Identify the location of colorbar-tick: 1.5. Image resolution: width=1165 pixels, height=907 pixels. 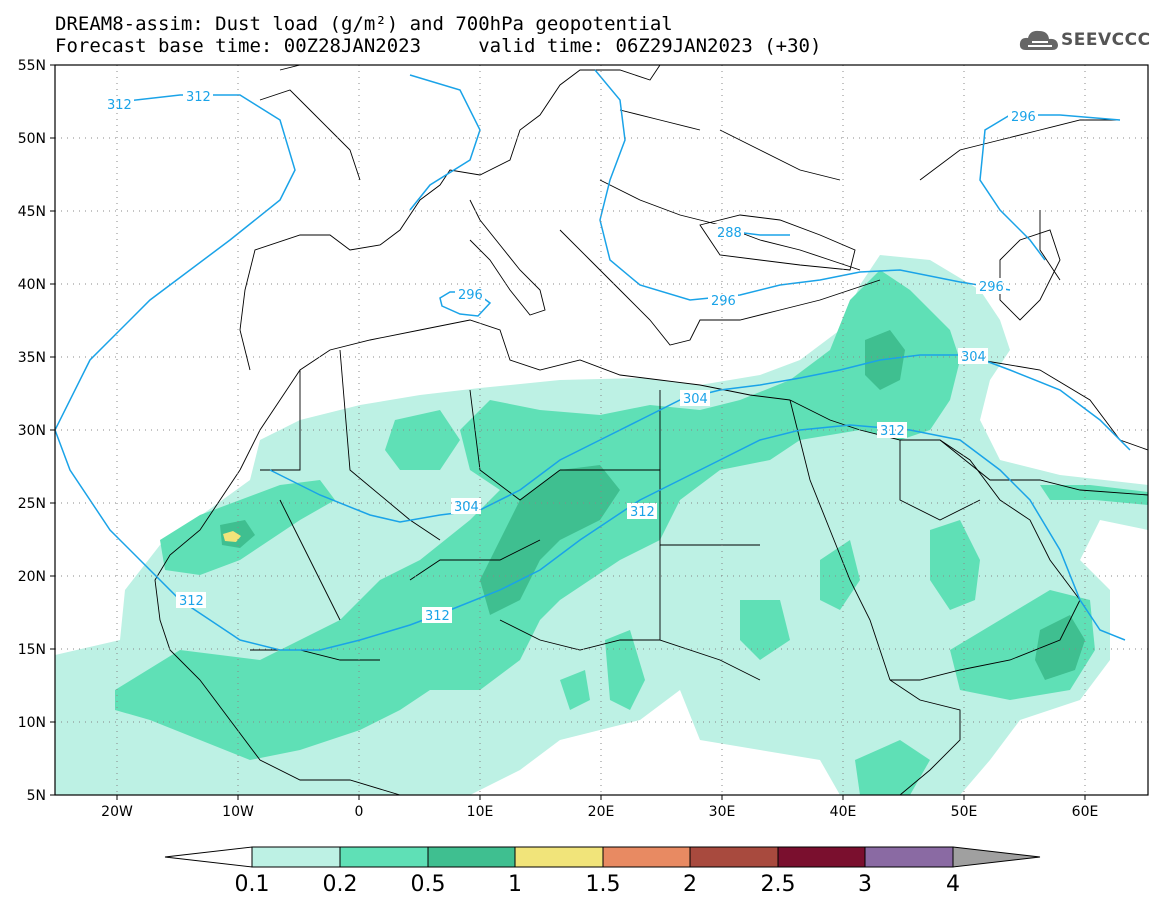
(603, 884).